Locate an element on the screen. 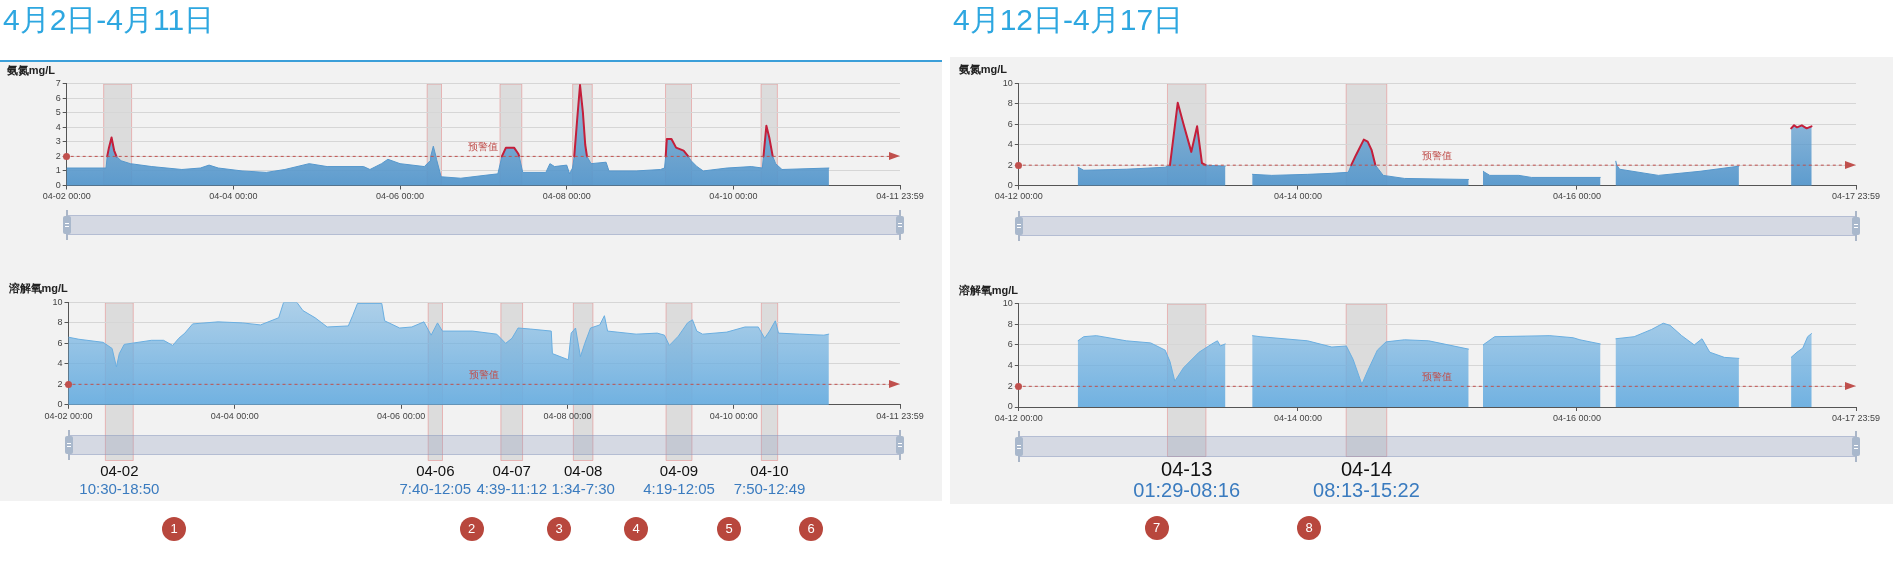 This screenshot has height=563, width=1893. band-label: 04-07 4:39-11:12 is located at coordinates (512, 479).